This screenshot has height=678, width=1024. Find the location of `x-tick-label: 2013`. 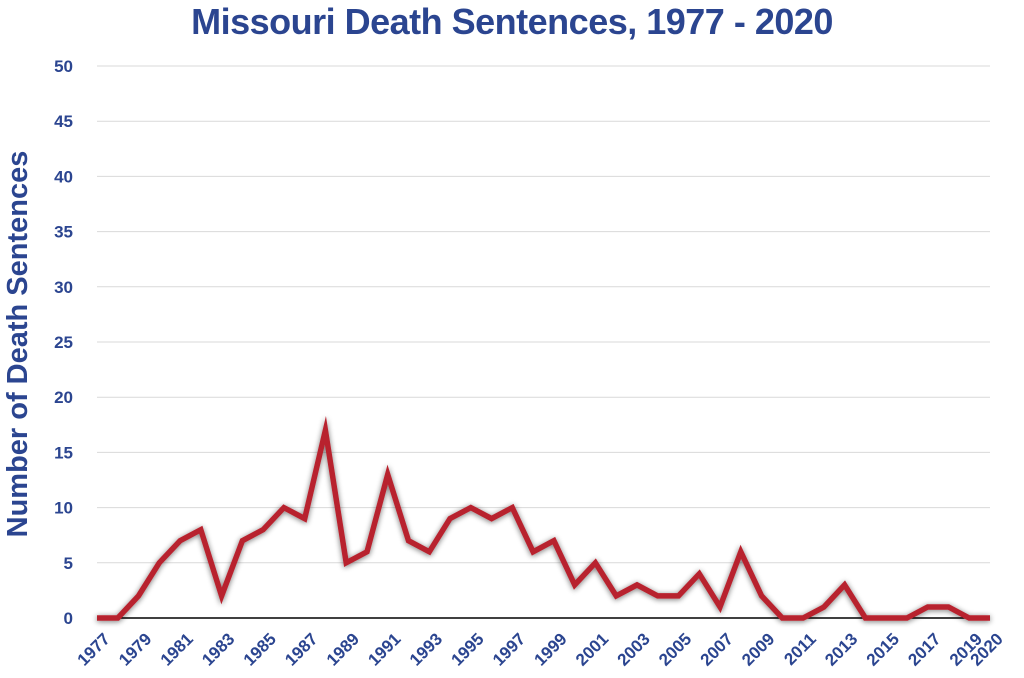

x-tick-label: 2013 is located at coordinates (841, 649).